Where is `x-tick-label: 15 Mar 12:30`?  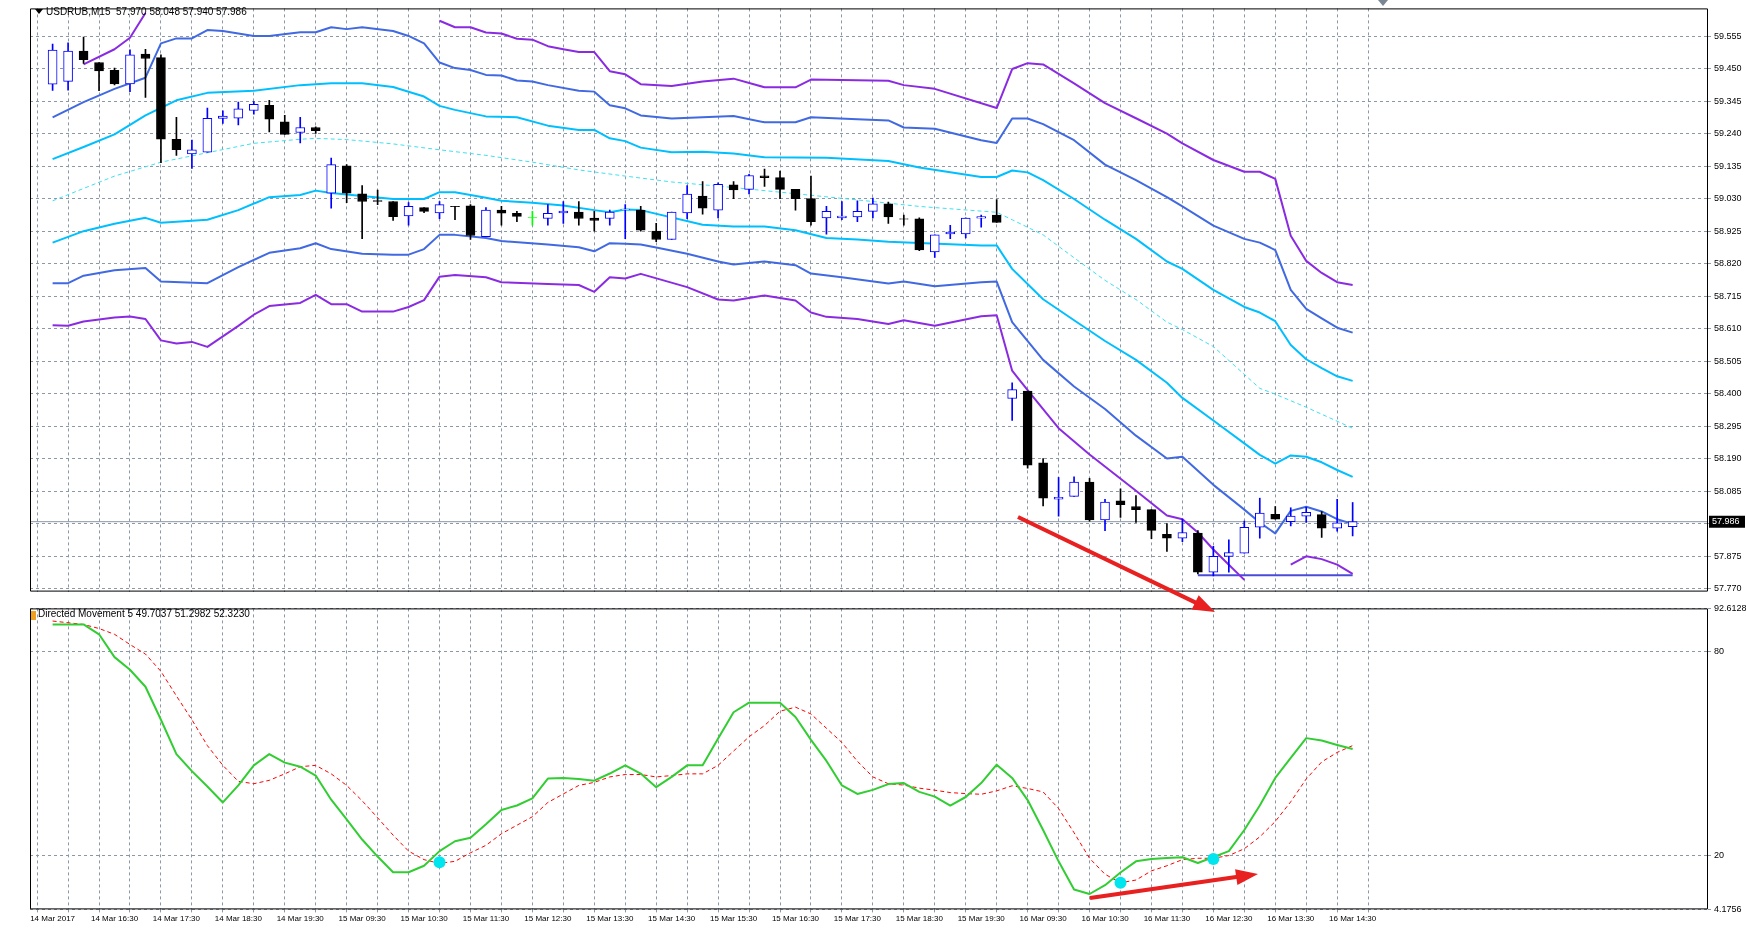
x-tick-label: 15 Mar 12:30 is located at coordinates (548, 919).